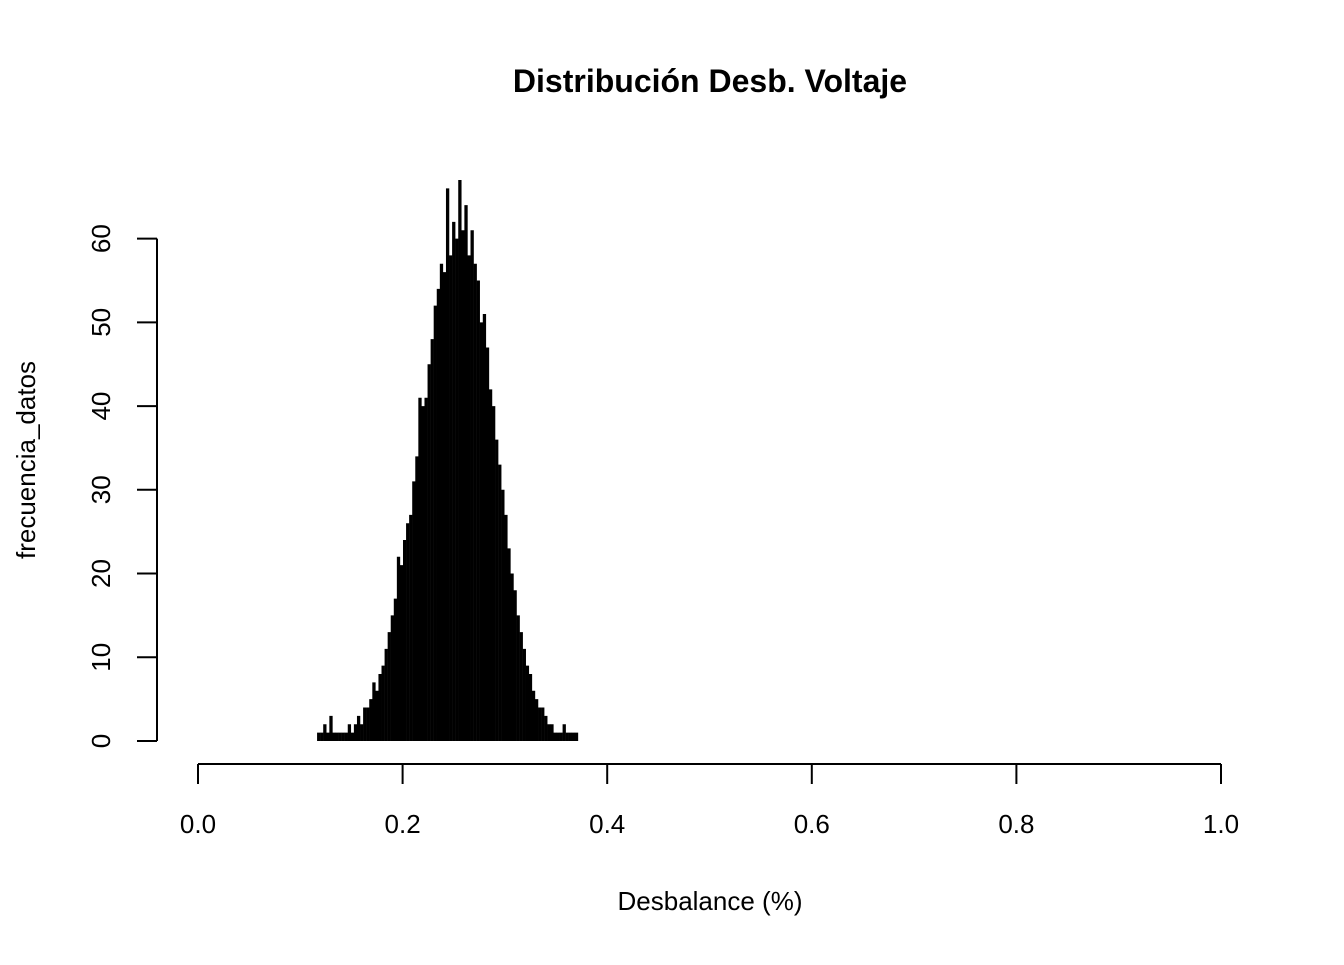 The width and height of the screenshot is (1344, 965). Describe the element at coordinates (101, 406) in the screenshot. I see `y-tick-label: 40` at that location.